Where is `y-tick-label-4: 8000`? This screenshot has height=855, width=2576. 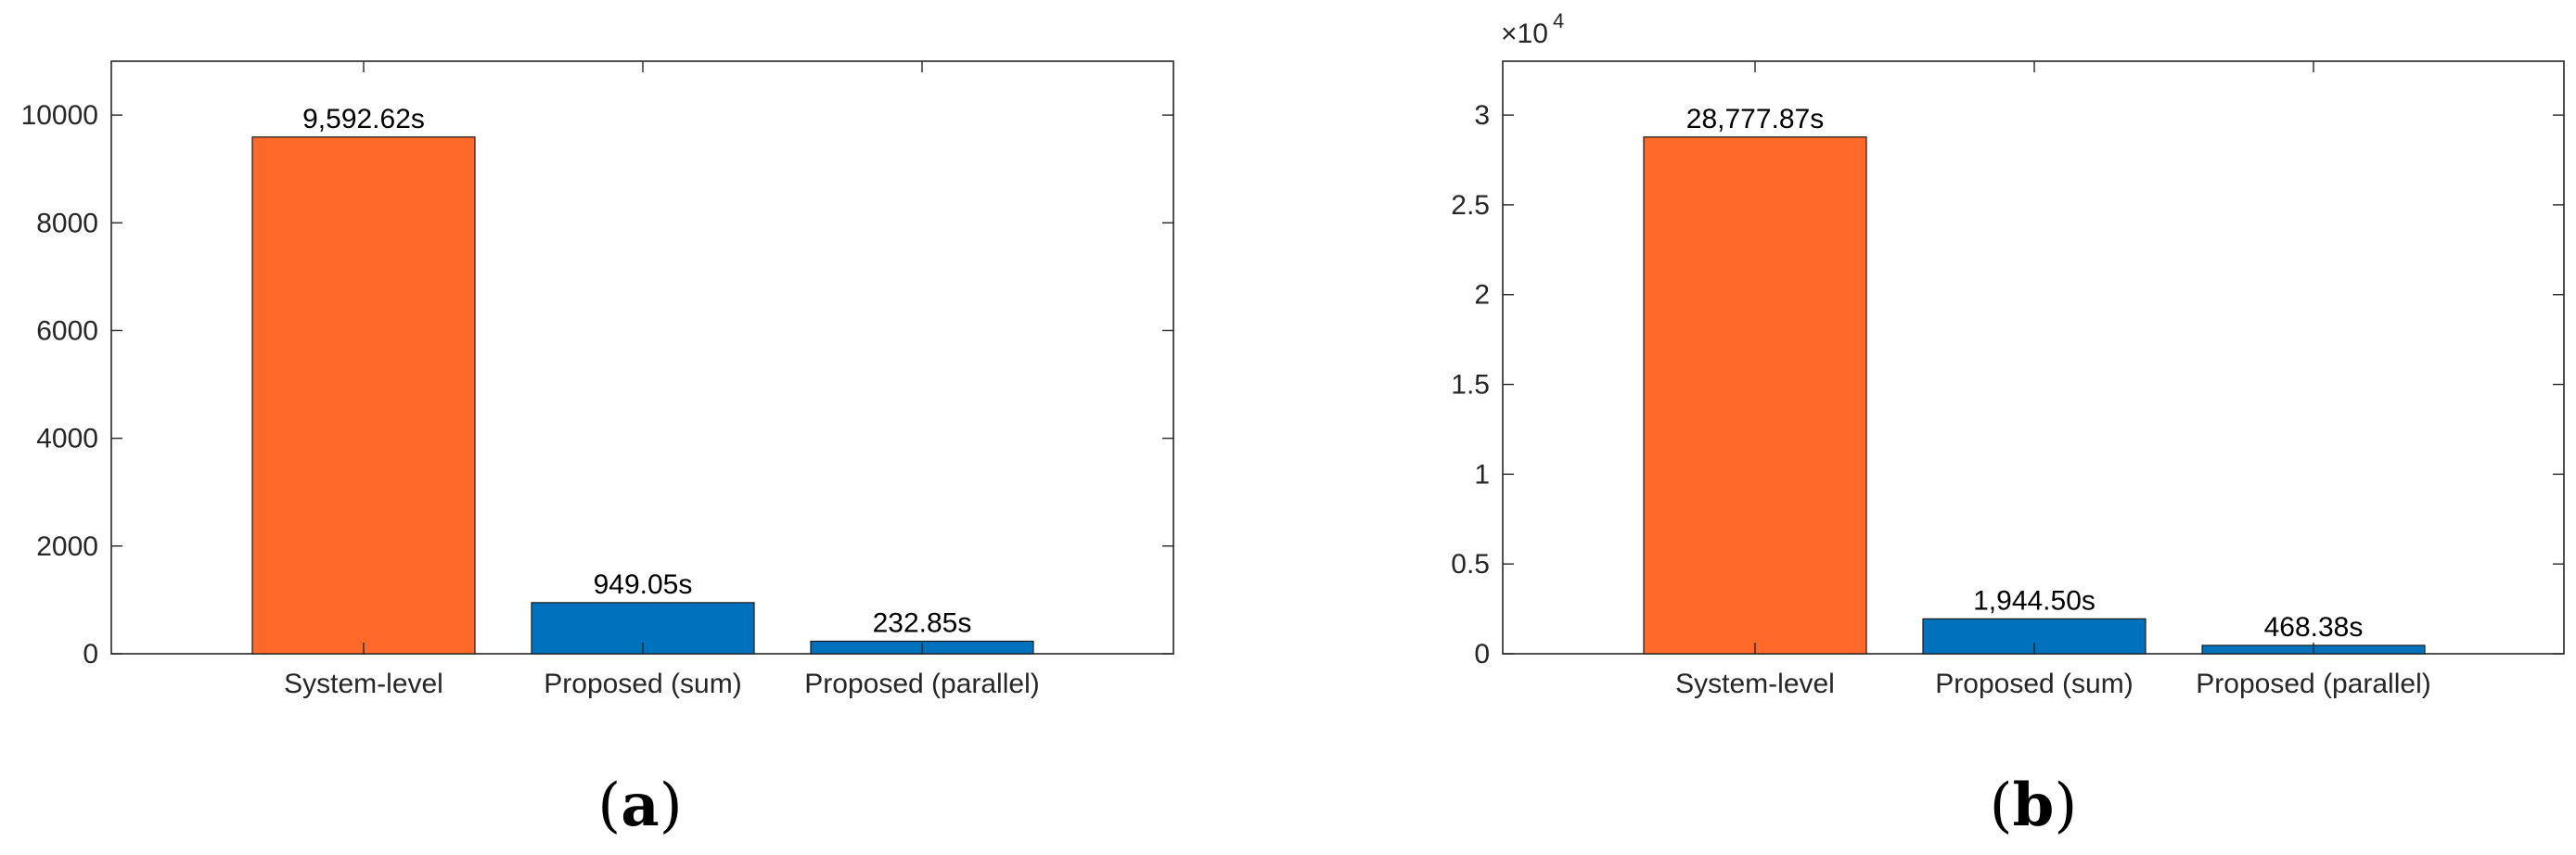
y-tick-label-4: 8000 is located at coordinates (67, 223).